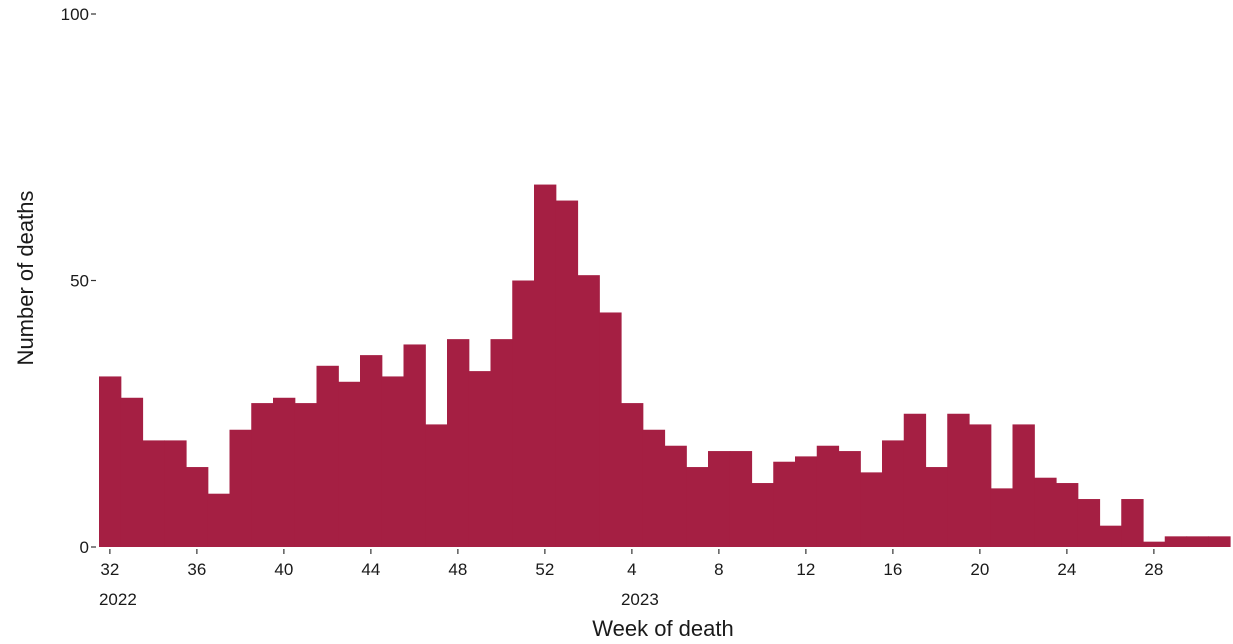  What do you see at coordinates (588, 411) in the screenshot?
I see `bar-2023-W02` at bounding box center [588, 411].